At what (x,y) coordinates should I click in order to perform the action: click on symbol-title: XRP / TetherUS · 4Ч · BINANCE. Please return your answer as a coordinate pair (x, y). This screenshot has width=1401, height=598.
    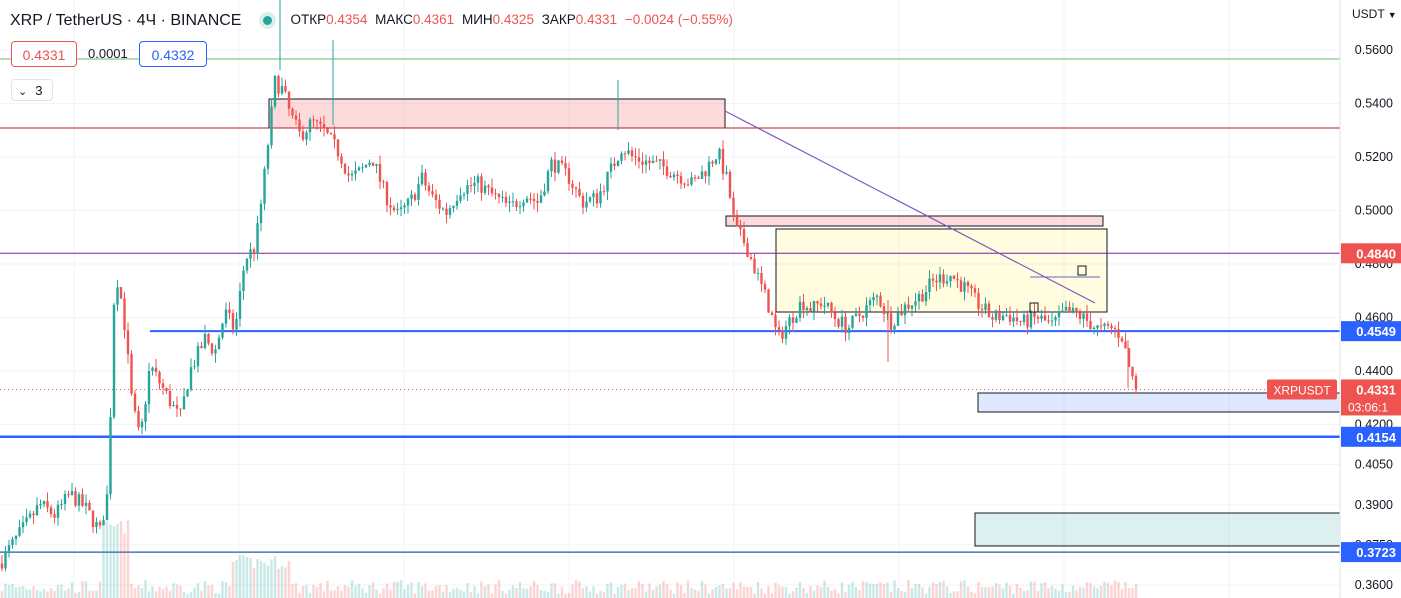
    Looking at the image, I should click on (126, 20).